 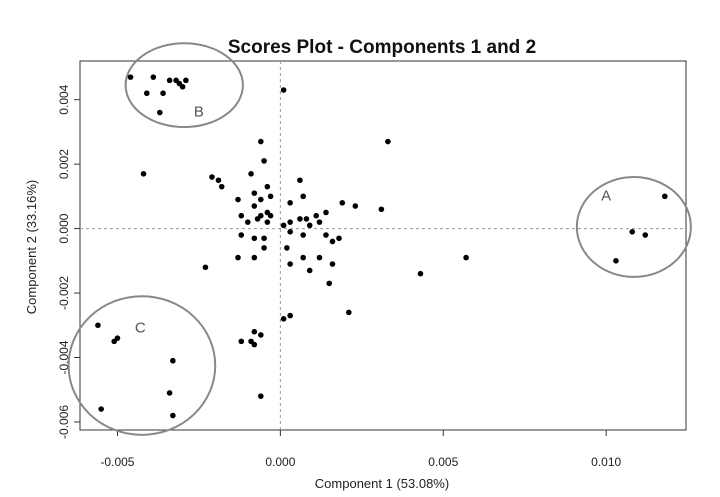 What do you see at coordinates (64, 99) in the screenshot?
I see `y-tick-label: 0.004` at bounding box center [64, 99].